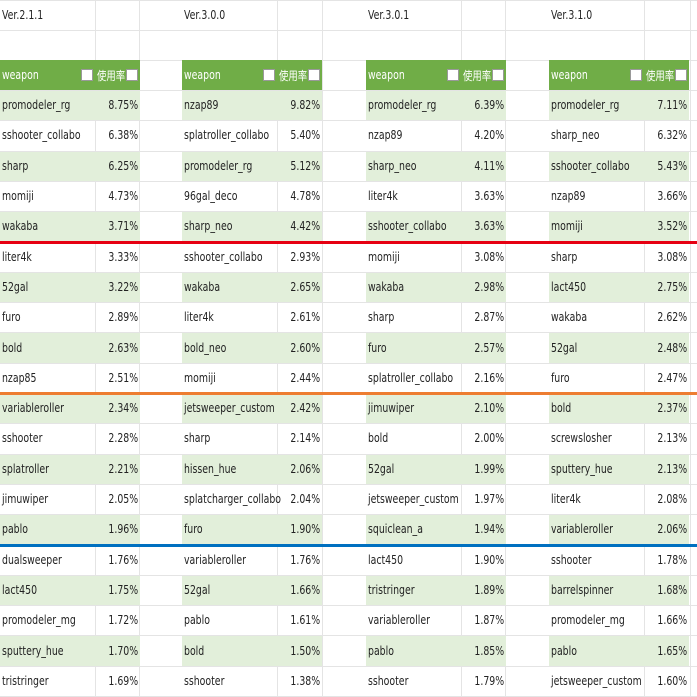 This screenshot has height=697, width=697. I want to click on usage-rate: 3.52%, so click(672, 226).